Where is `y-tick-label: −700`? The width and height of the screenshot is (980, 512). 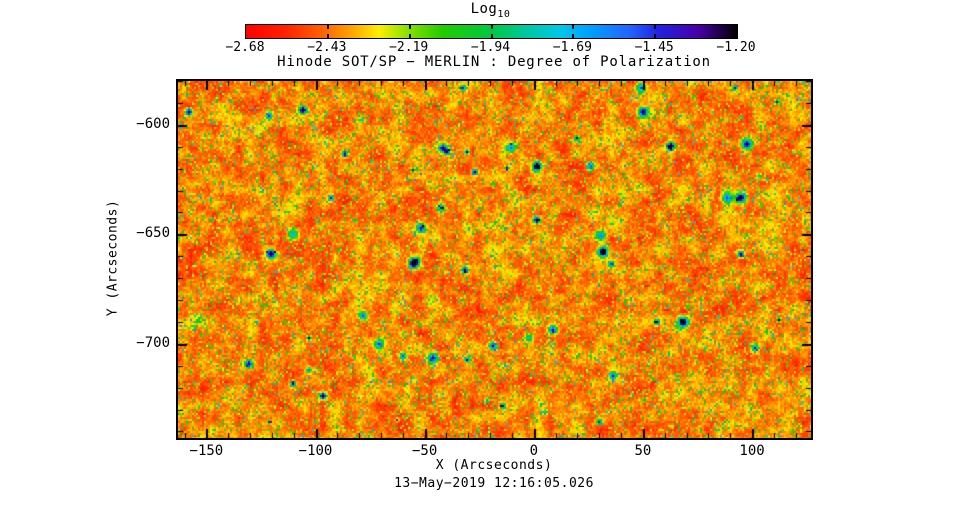
y-tick-label: −700 is located at coordinates (153, 342).